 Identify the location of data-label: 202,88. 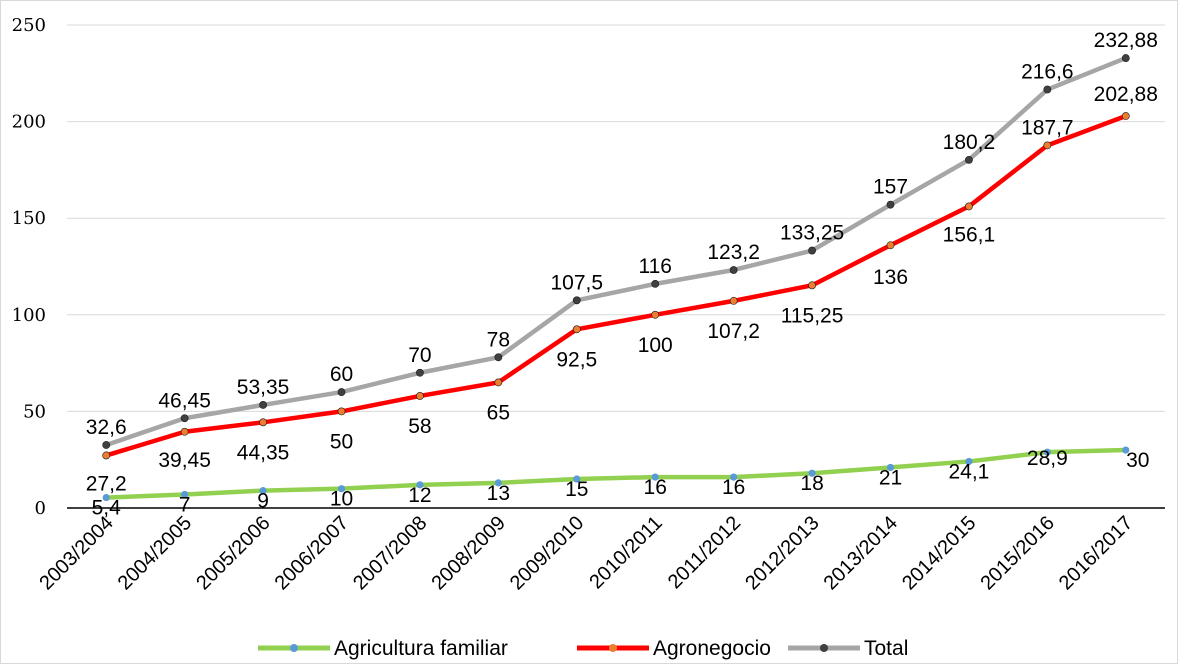
(1126, 94).